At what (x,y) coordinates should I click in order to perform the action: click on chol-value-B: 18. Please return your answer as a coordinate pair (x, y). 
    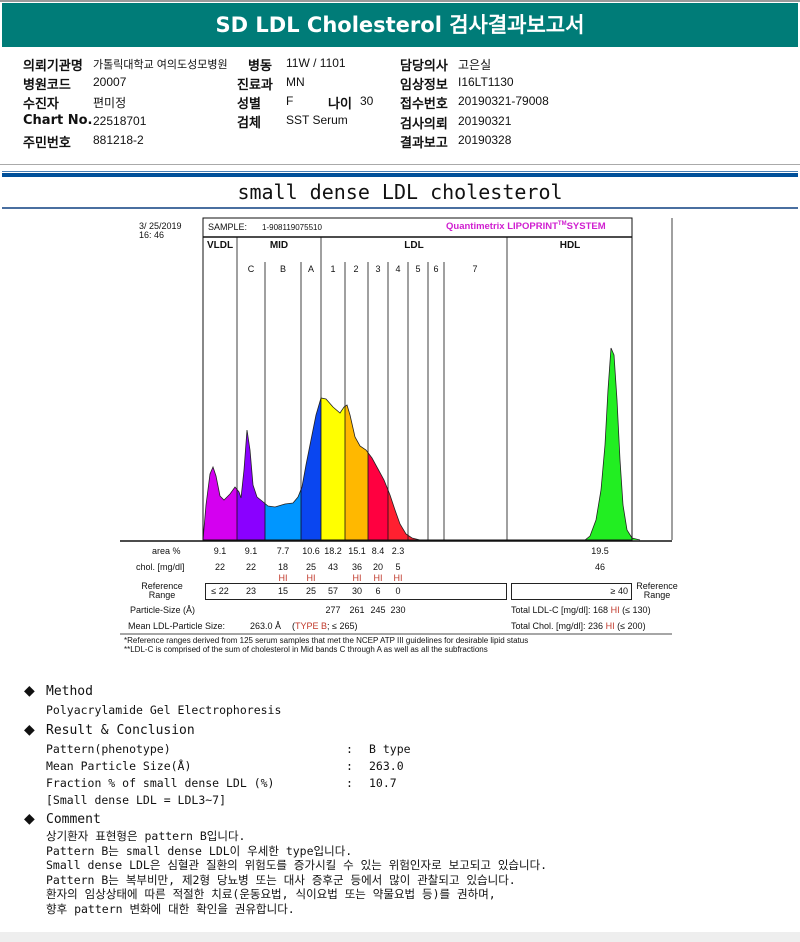
    Looking at the image, I should click on (282, 567).